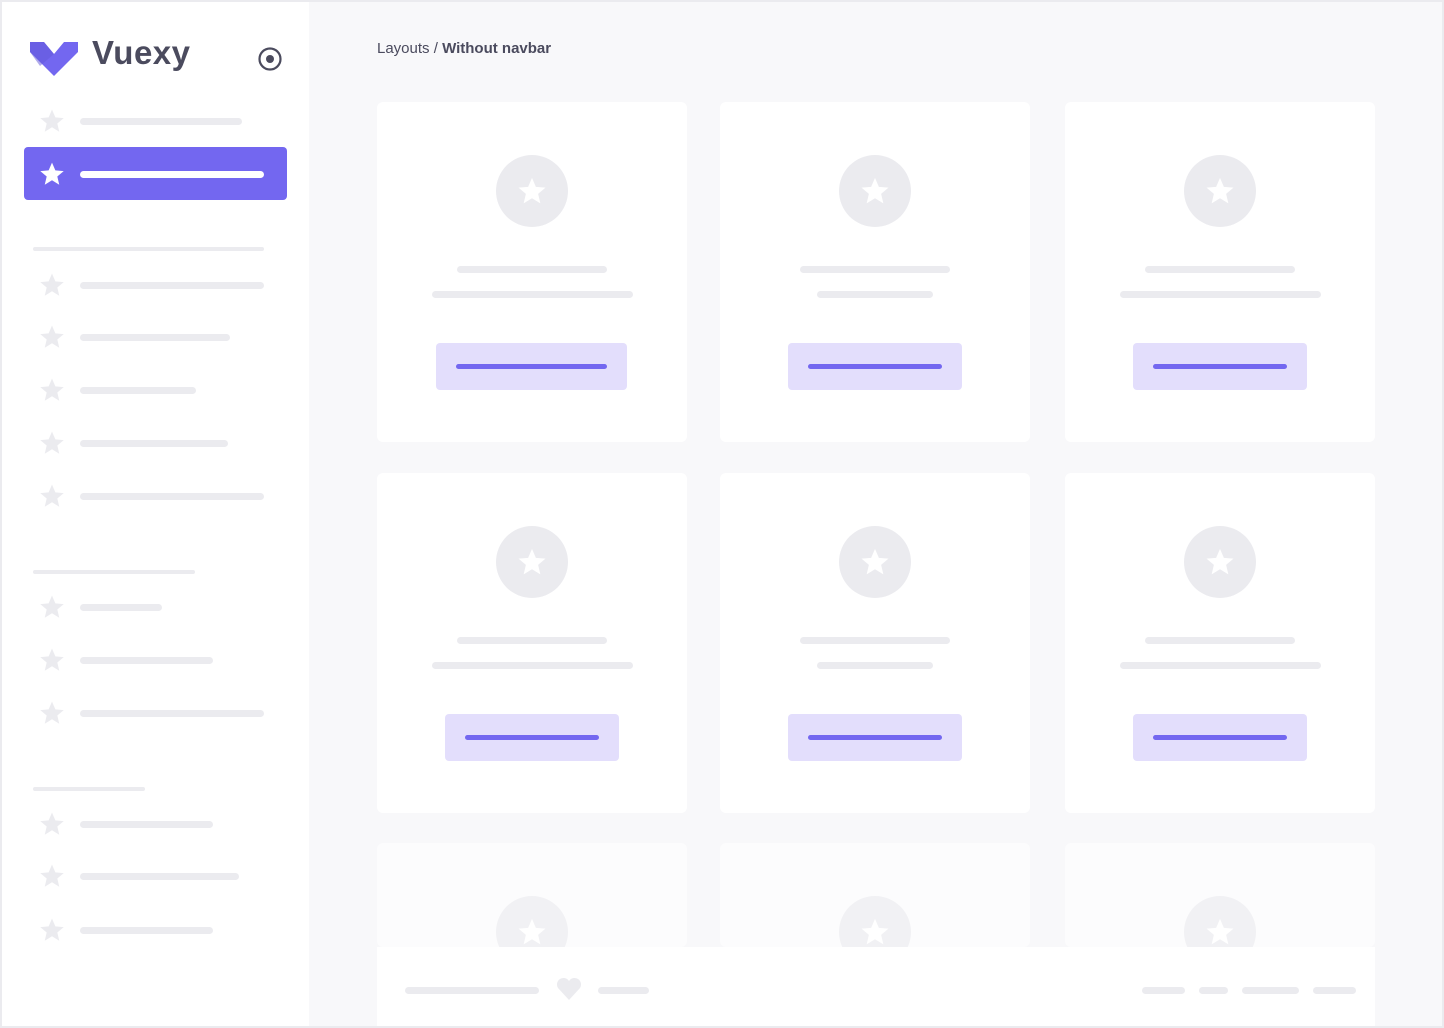 The image size is (1444, 1028). What do you see at coordinates (172, 174) in the screenshot?
I see `sidebar-item-label-active` at bounding box center [172, 174].